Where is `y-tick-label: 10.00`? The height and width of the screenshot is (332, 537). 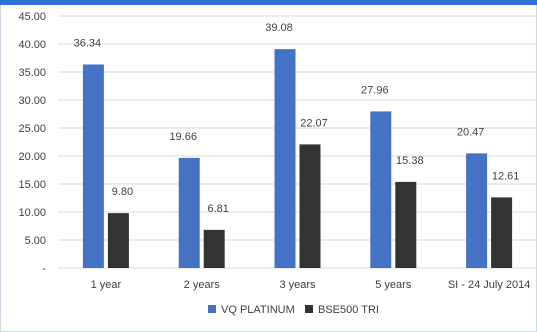
y-tick-label: 10.00 is located at coordinates (32, 213).